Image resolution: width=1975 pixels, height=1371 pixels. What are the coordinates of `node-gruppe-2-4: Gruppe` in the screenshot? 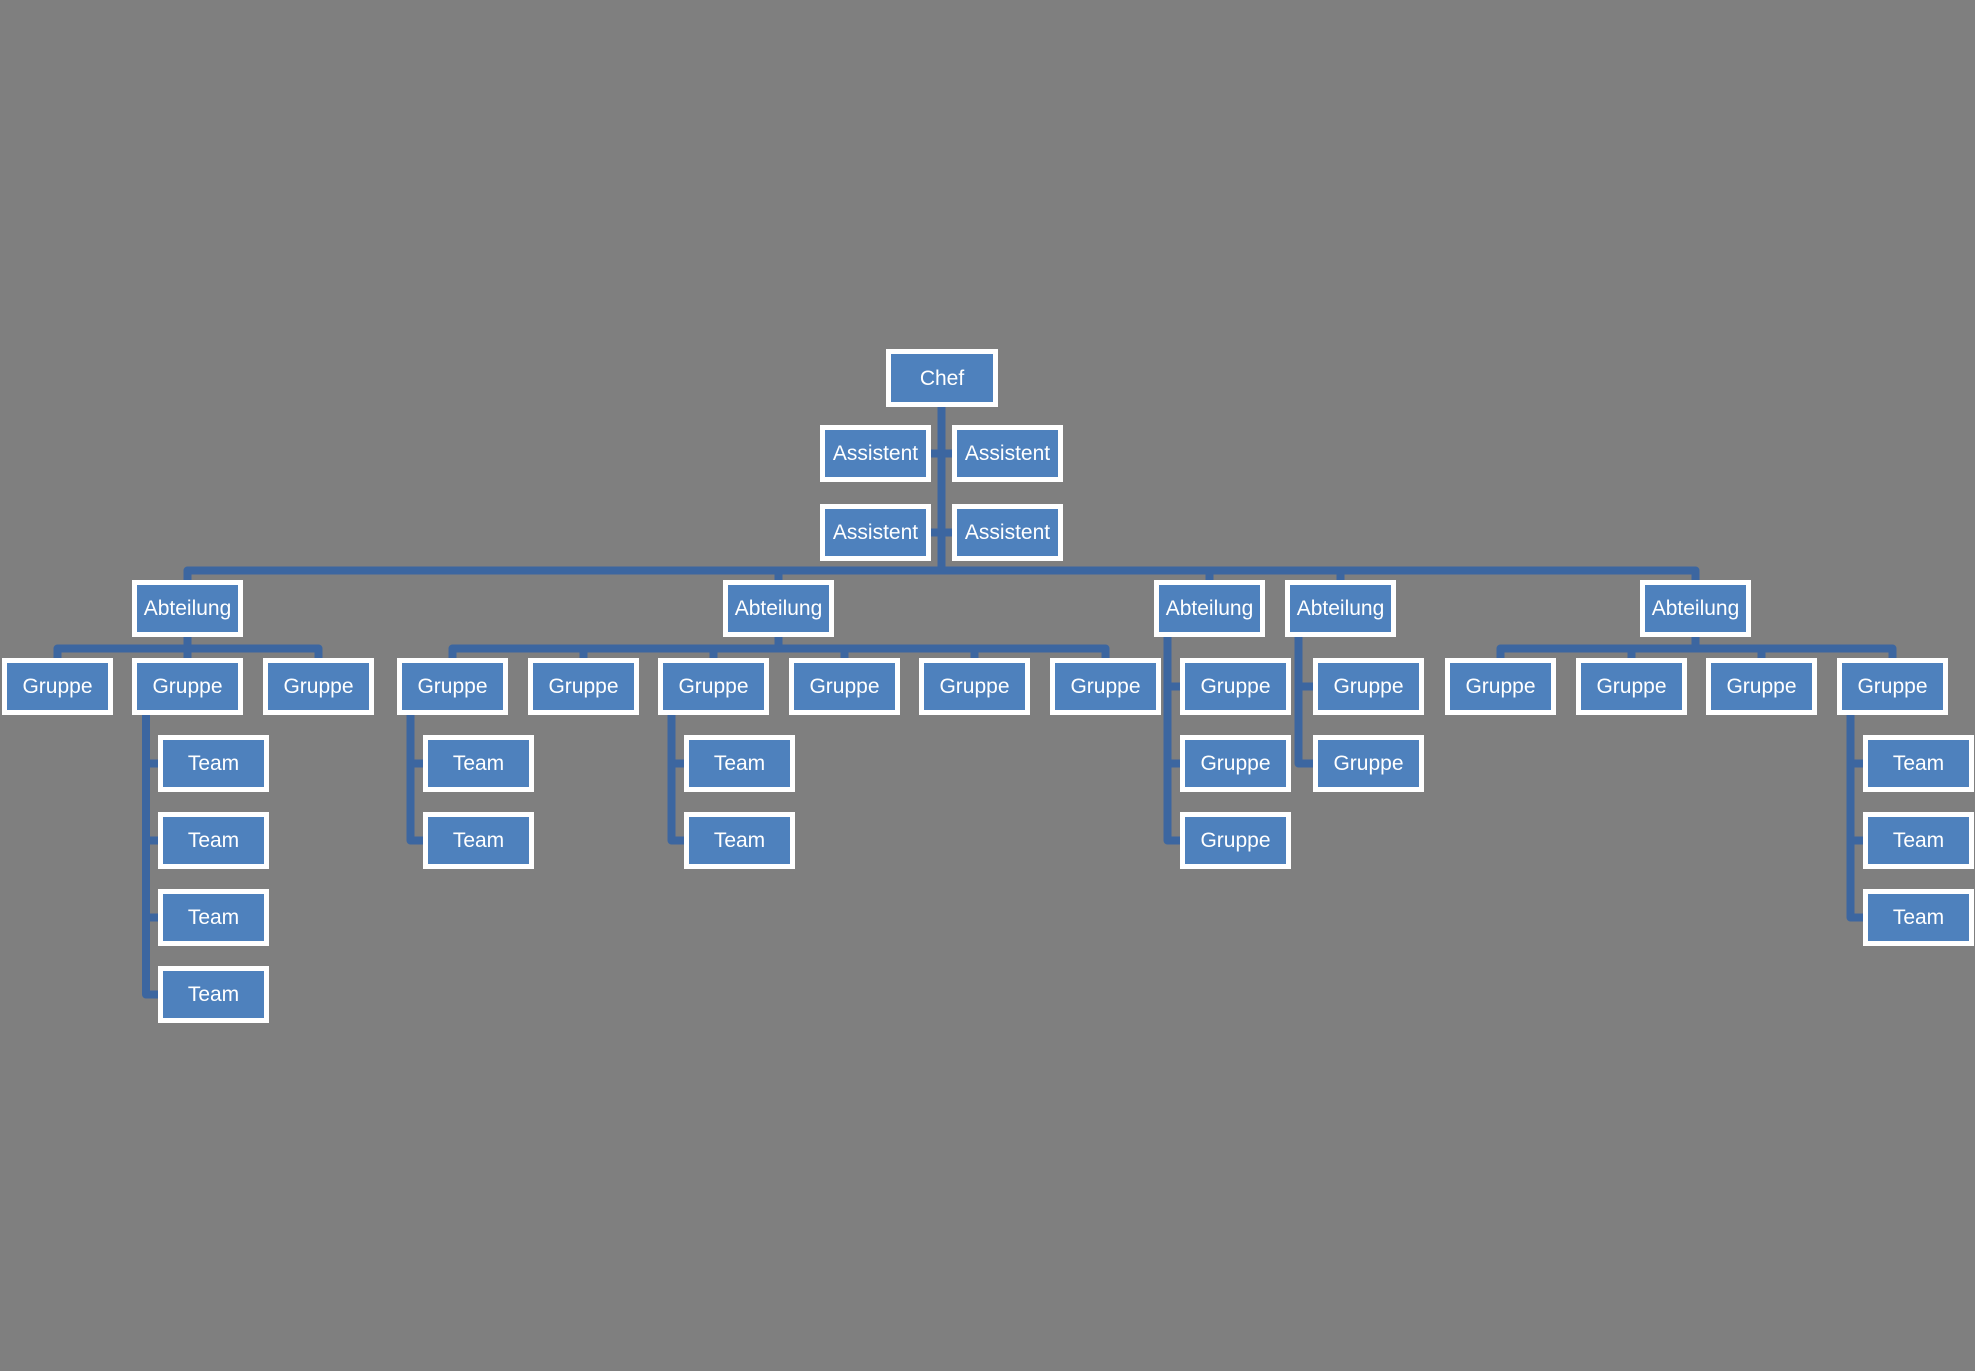 It's located at (844, 686).